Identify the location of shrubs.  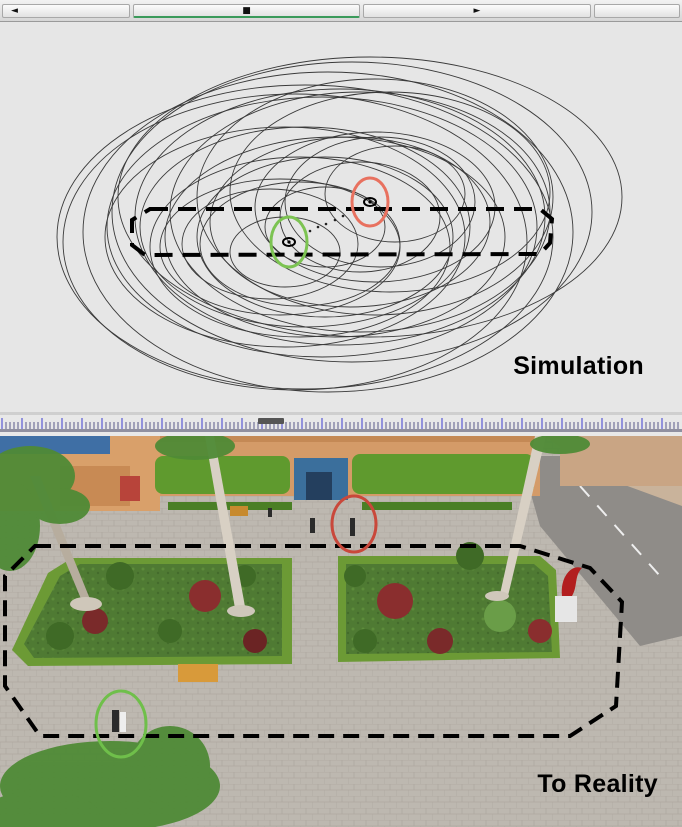
(299, 598).